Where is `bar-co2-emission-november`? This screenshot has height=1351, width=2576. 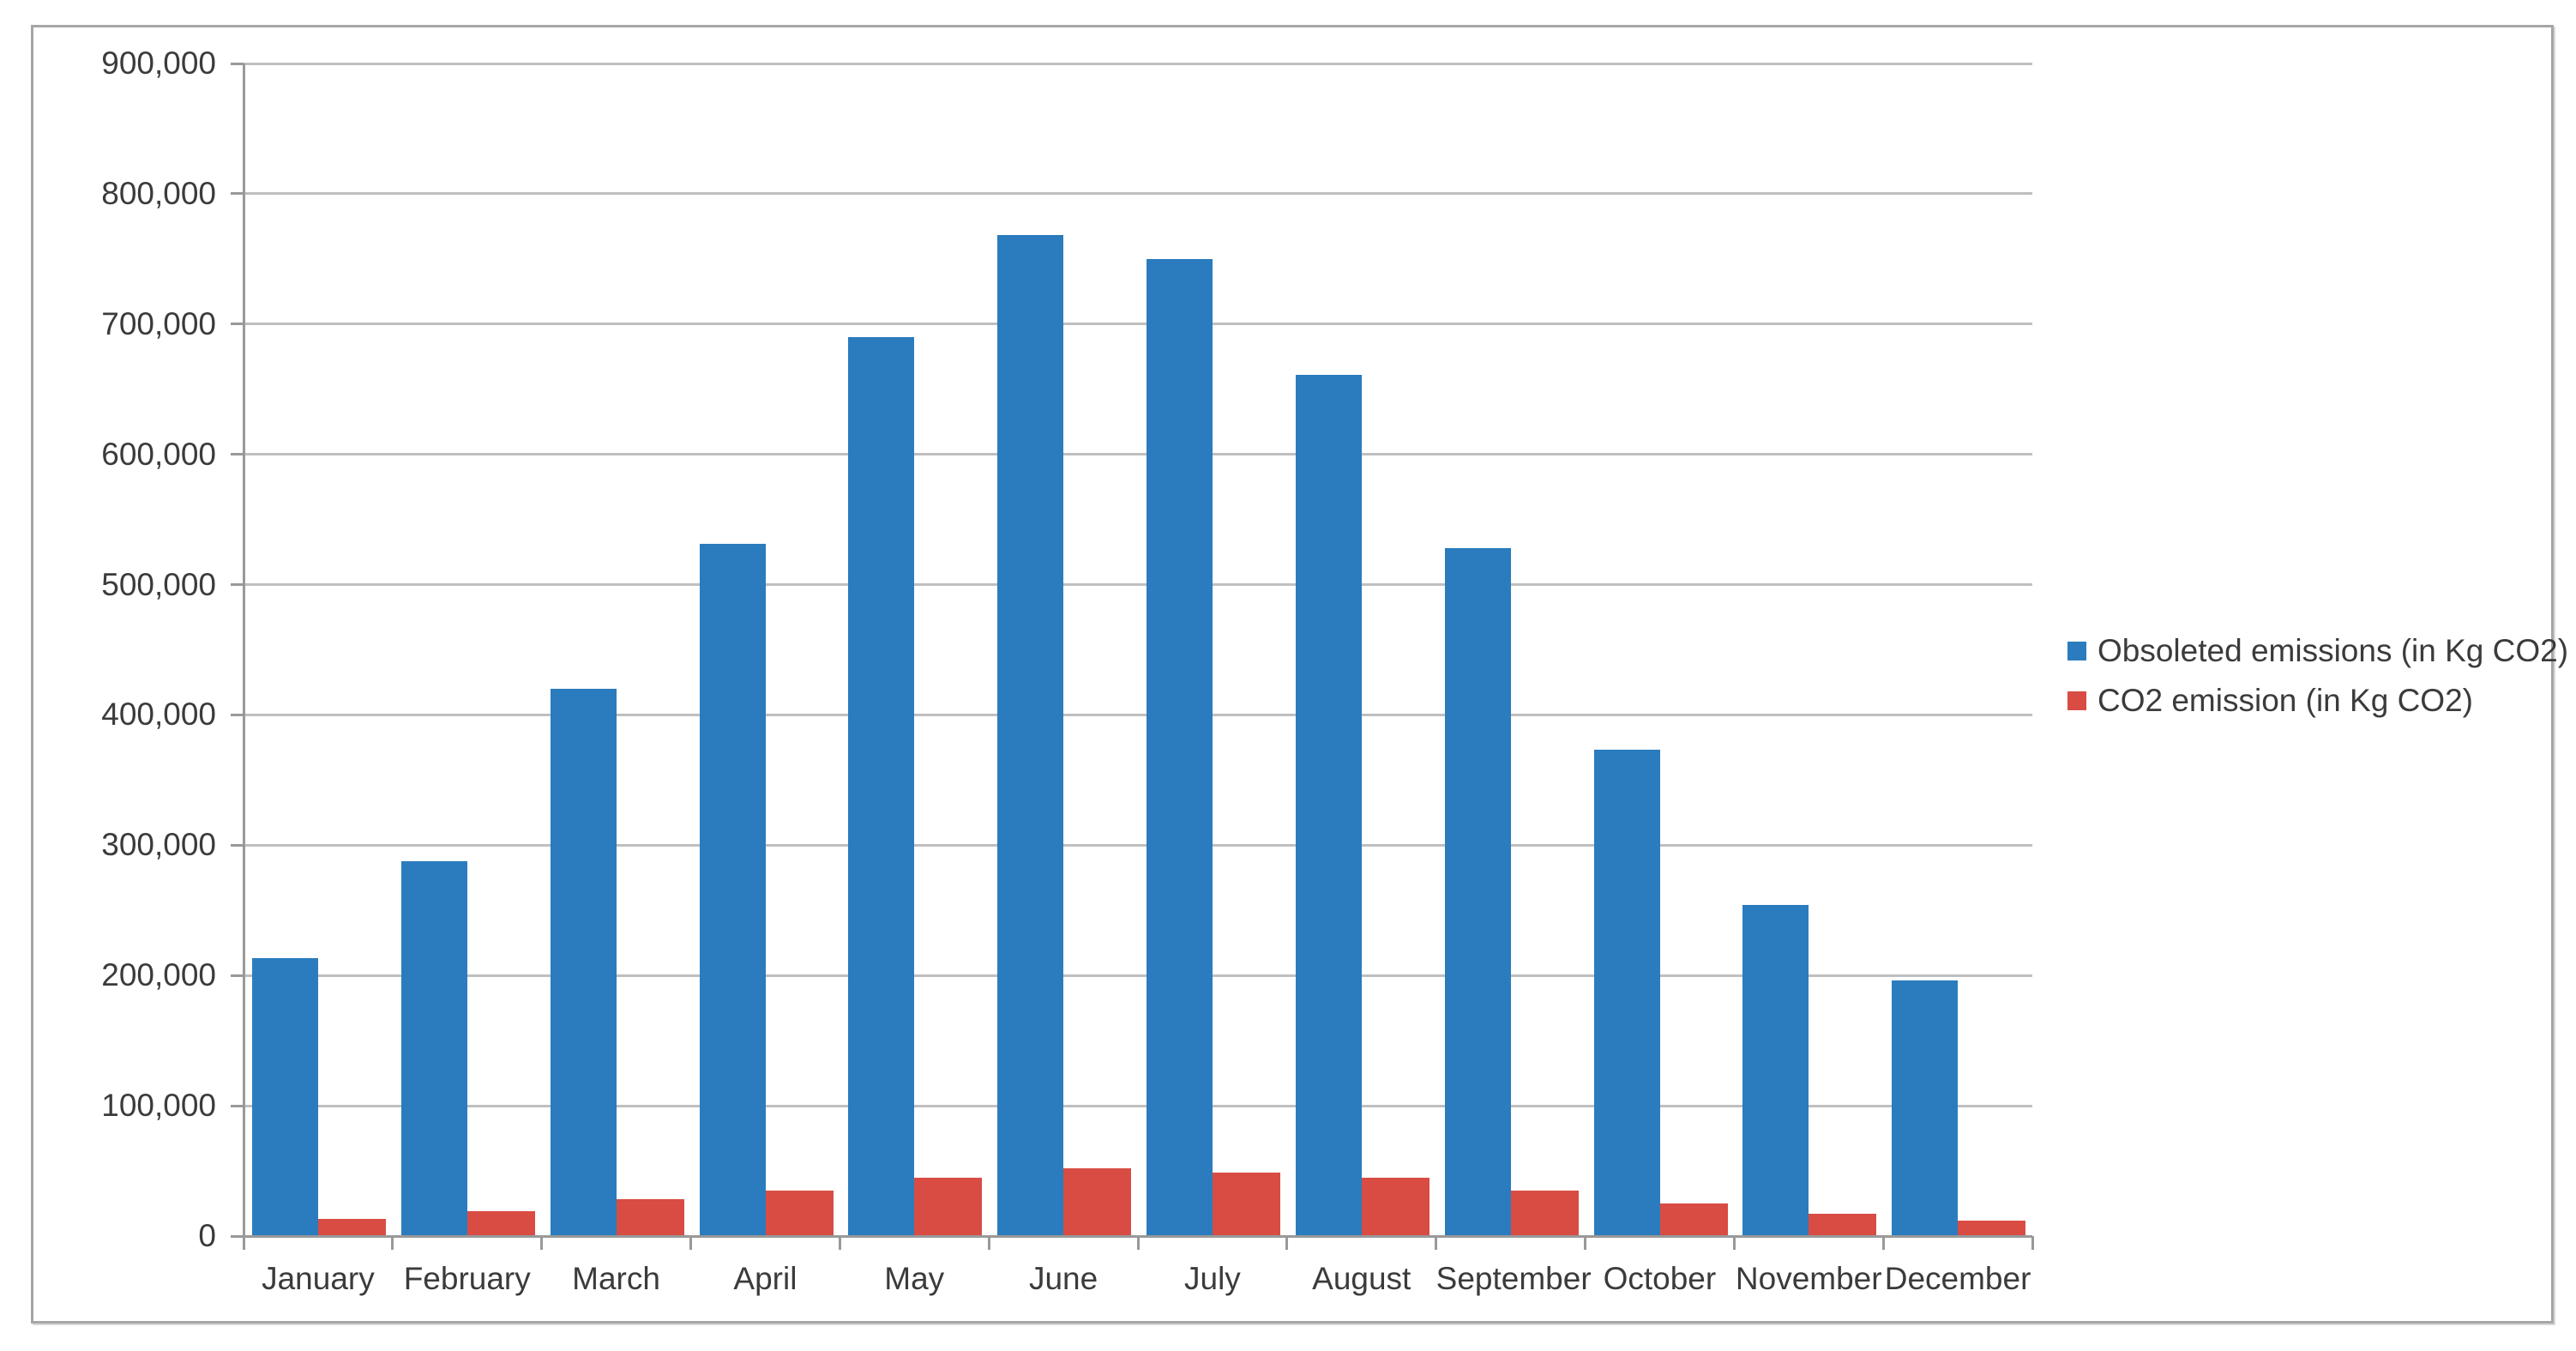 bar-co2-emission-november is located at coordinates (1843, 1225).